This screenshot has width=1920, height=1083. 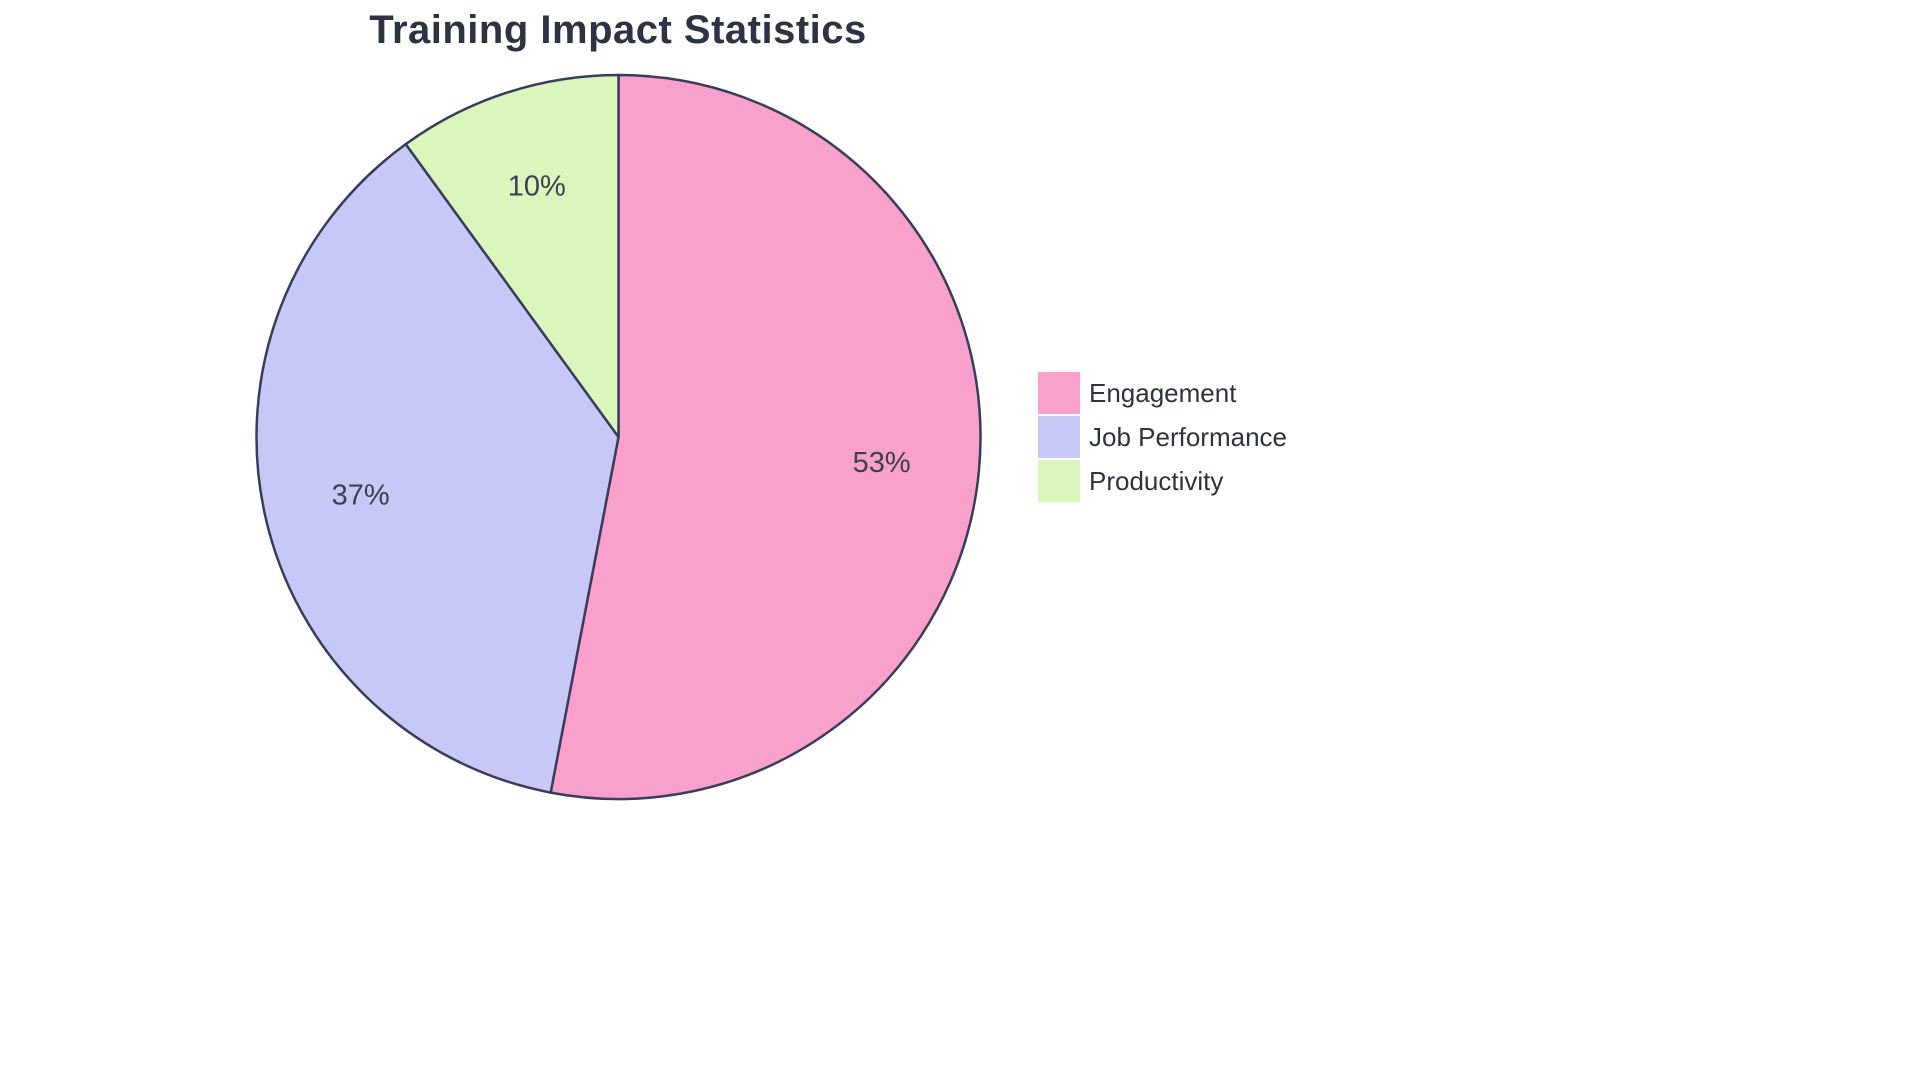 I want to click on legend-swatch-productivity, so click(x=1059, y=481).